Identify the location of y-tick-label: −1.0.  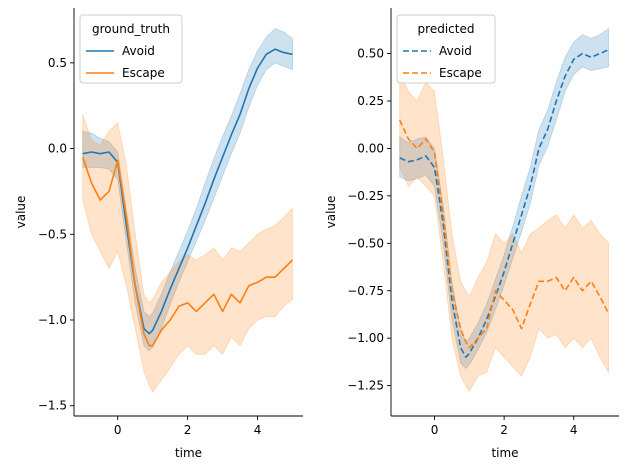
(52, 320).